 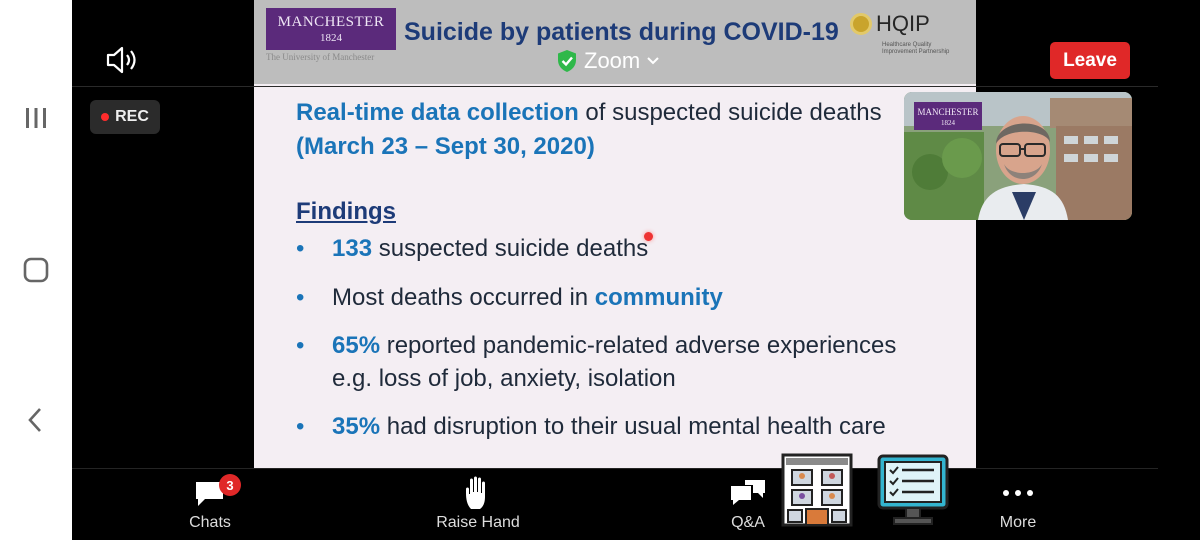 What do you see at coordinates (748, 522) in the screenshot?
I see `qa-label: Q&A` at bounding box center [748, 522].